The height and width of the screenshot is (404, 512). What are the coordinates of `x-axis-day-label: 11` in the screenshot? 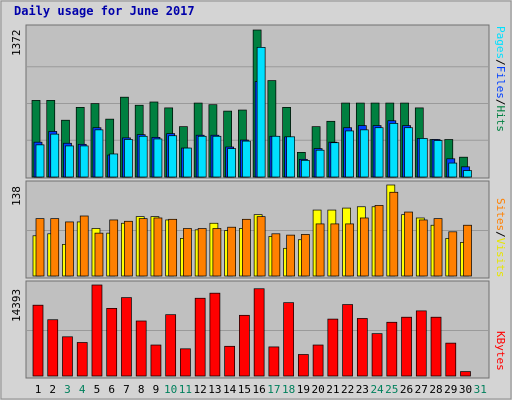 It's located at (185, 389).